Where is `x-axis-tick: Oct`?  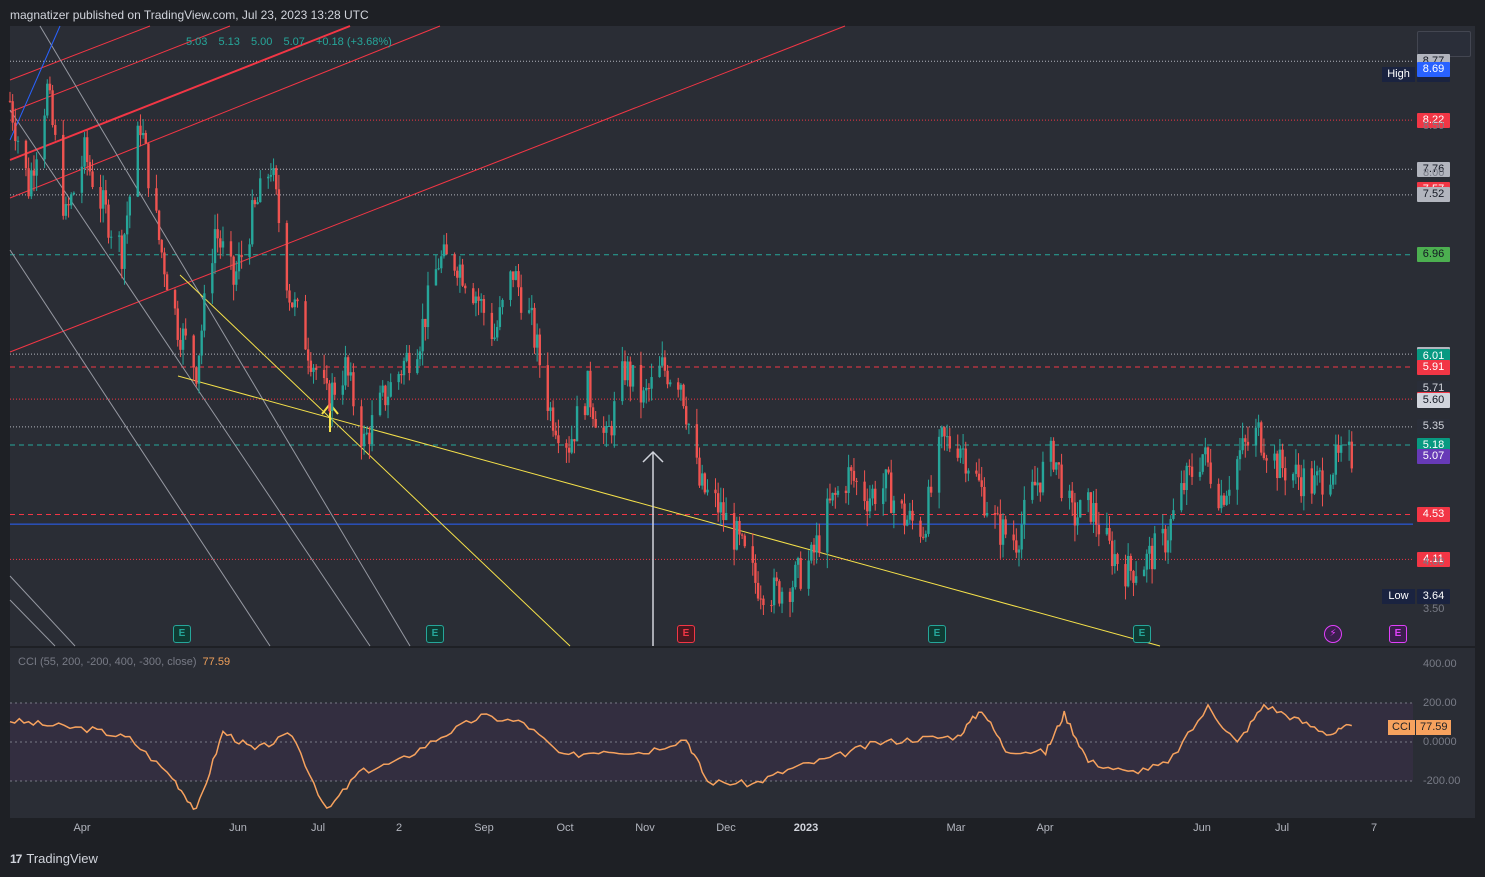
x-axis-tick: Oct is located at coordinates (565, 828).